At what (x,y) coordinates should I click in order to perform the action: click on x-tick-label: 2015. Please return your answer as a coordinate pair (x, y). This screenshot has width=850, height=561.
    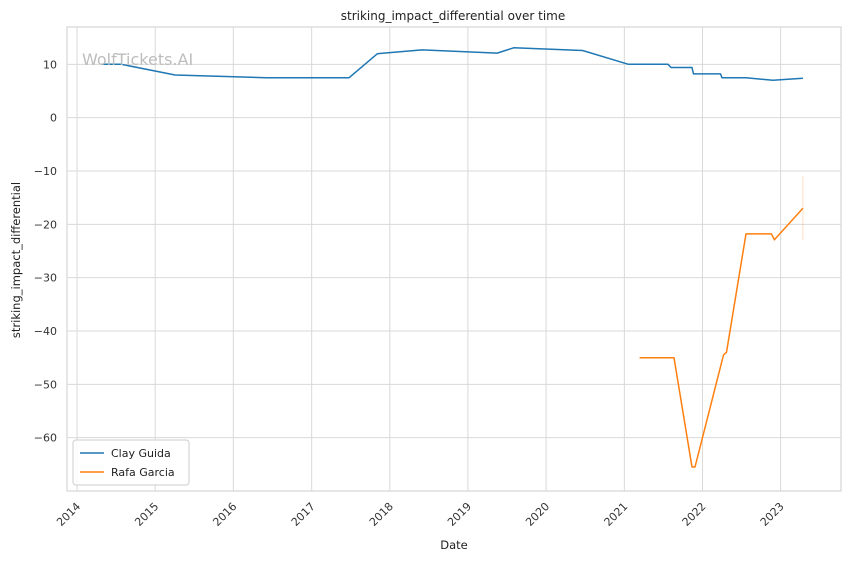
    Looking at the image, I should click on (146, 514).